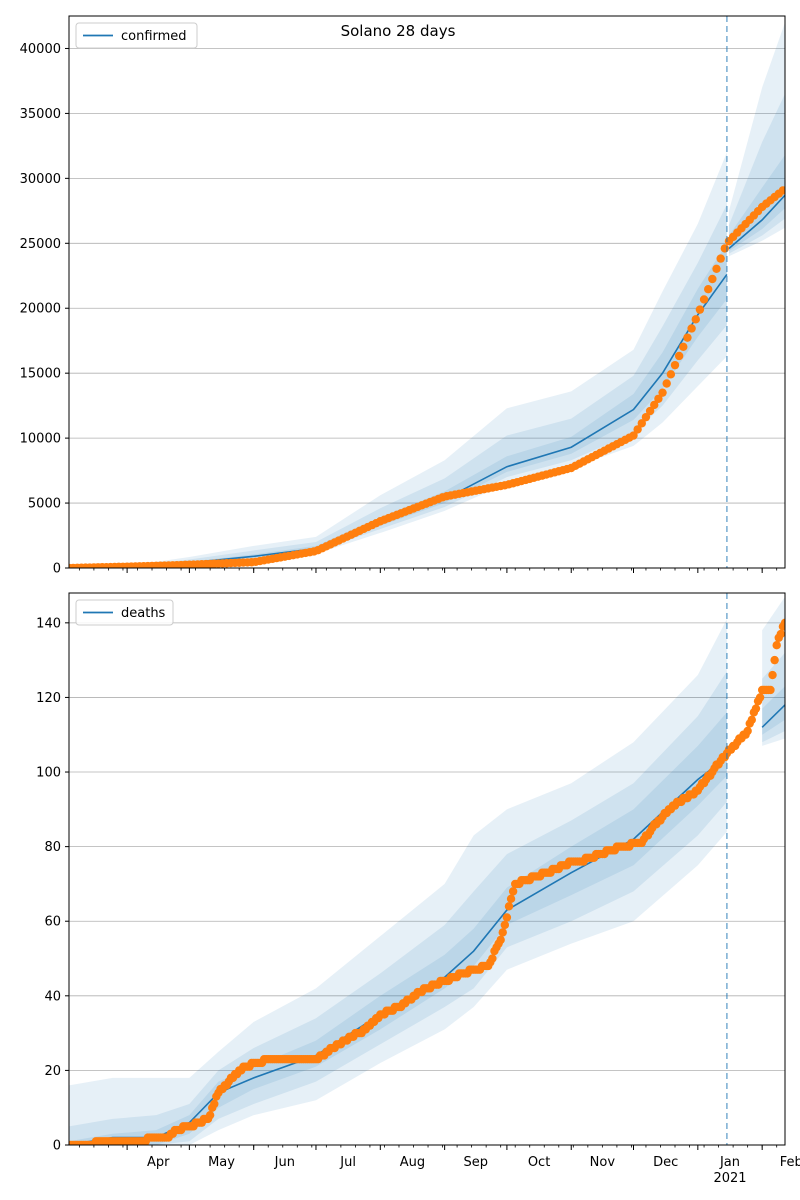 Image resolution: width=800 pixels, height=1200 pixels. What do you see at coordinates (40, 179) in the screenshot?
I see `y-tick-label: 30000` at bounding box center [40, 179].